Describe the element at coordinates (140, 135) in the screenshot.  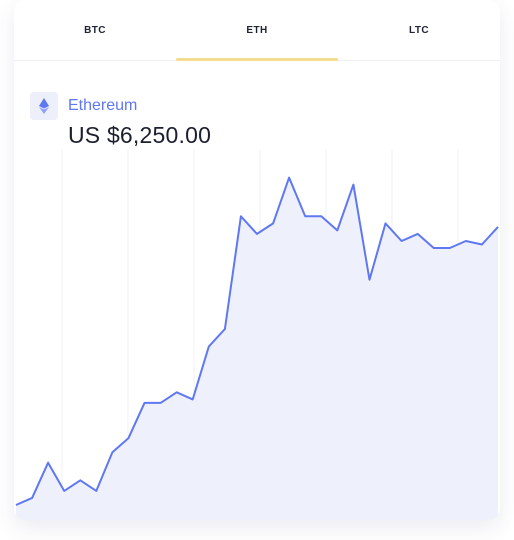
I see `asset-price: US $6,250.00` at that location.